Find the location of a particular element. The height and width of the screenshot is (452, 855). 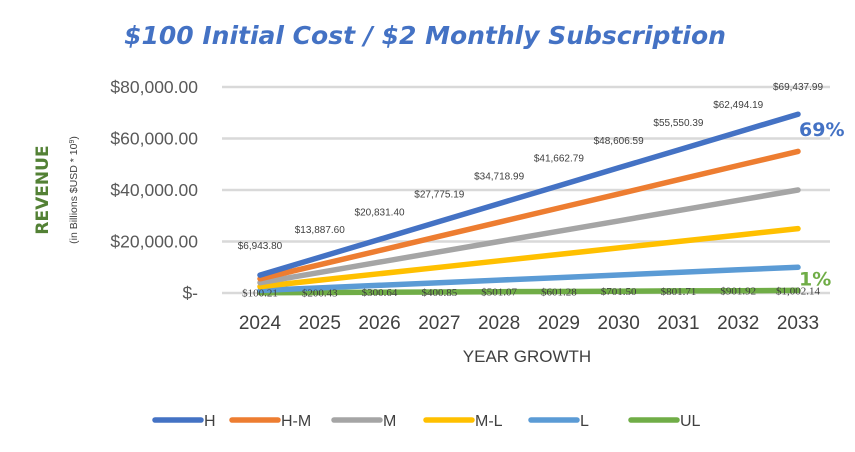

y-axis-subtitle: (in Billions $USD * 109) is located at coordinates (74, 190).